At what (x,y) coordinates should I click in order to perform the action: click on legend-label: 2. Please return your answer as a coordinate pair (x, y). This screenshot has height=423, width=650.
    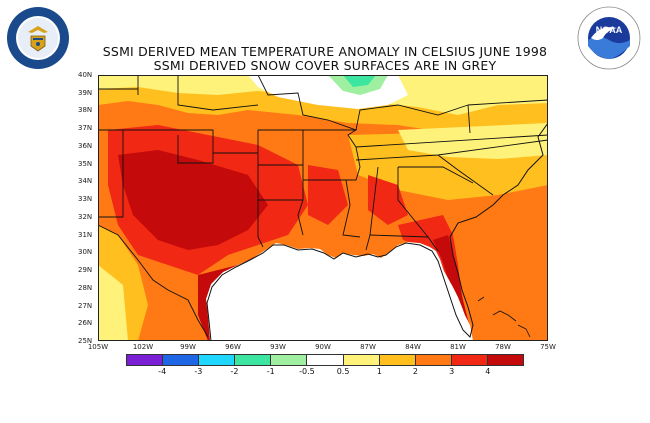
    Looking at the image, I should click on (415, 371).